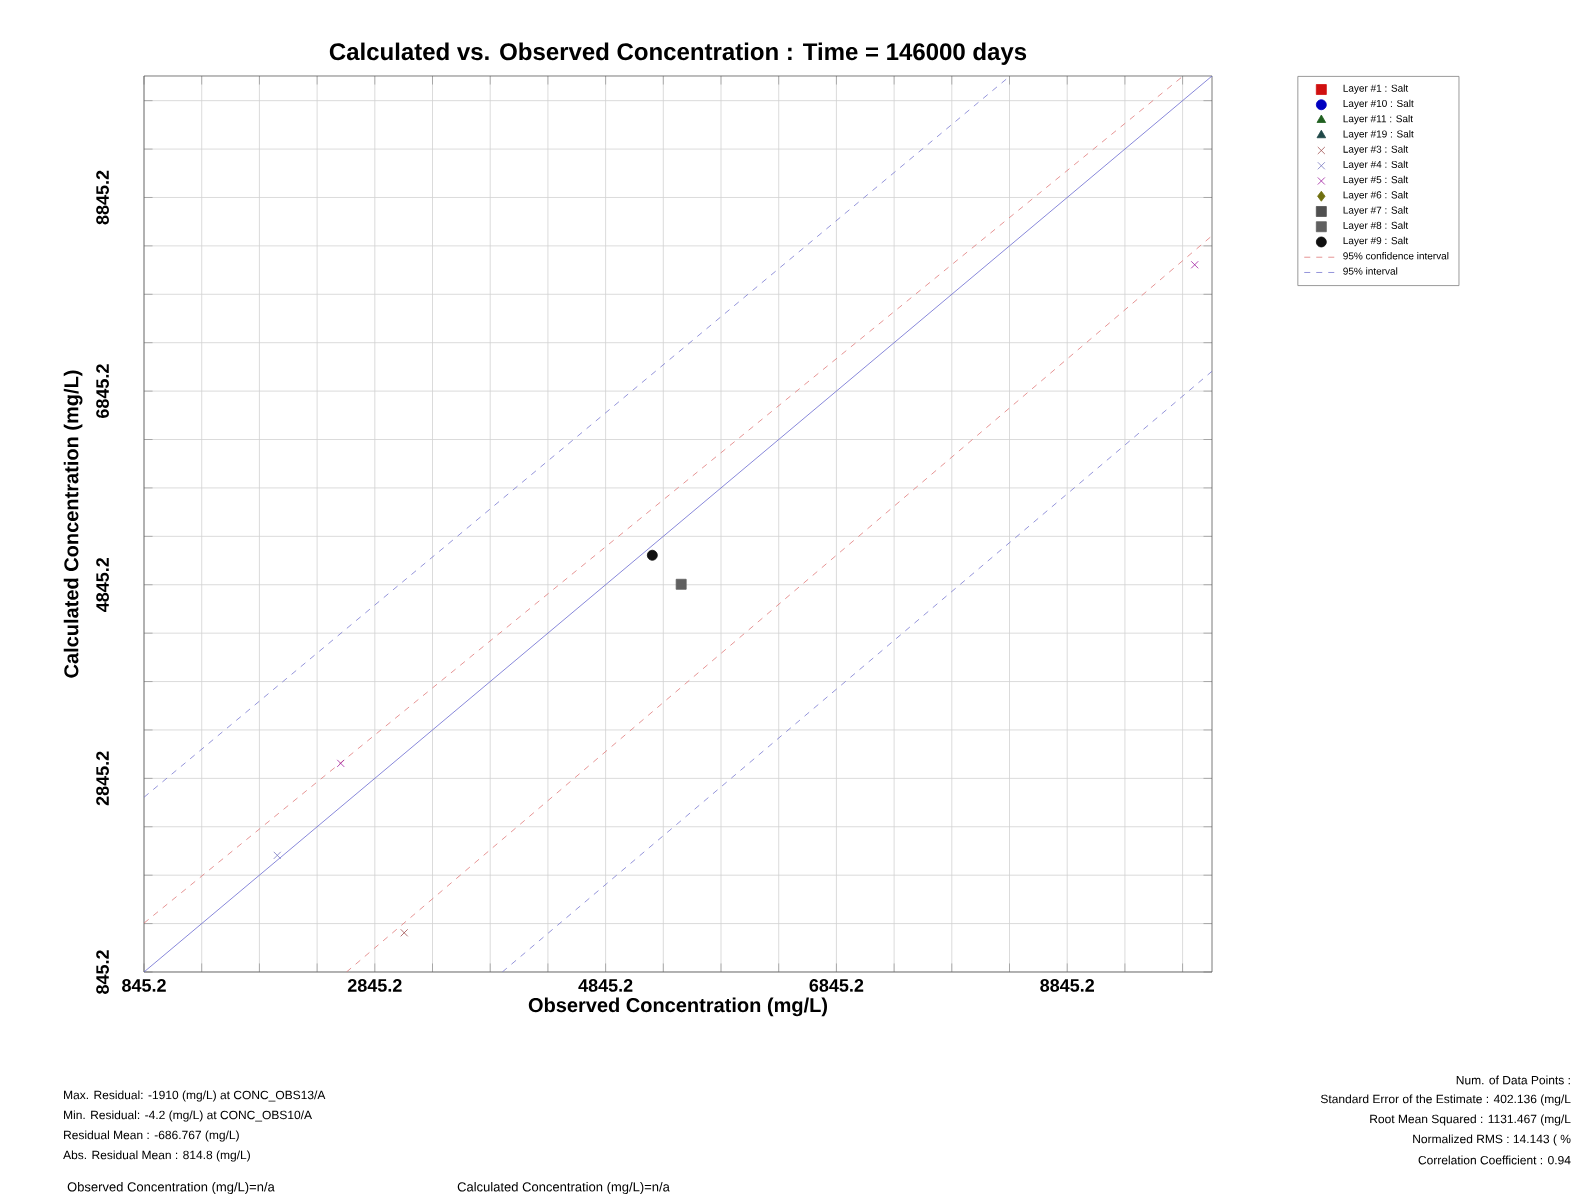 Image resolution: width=1582 pixels, height=1200 pixels. What do you see at coordinates (605, 985) in the screenshot?
I see `x-tick-label: 4845.2` at bounding box center [605, 985].